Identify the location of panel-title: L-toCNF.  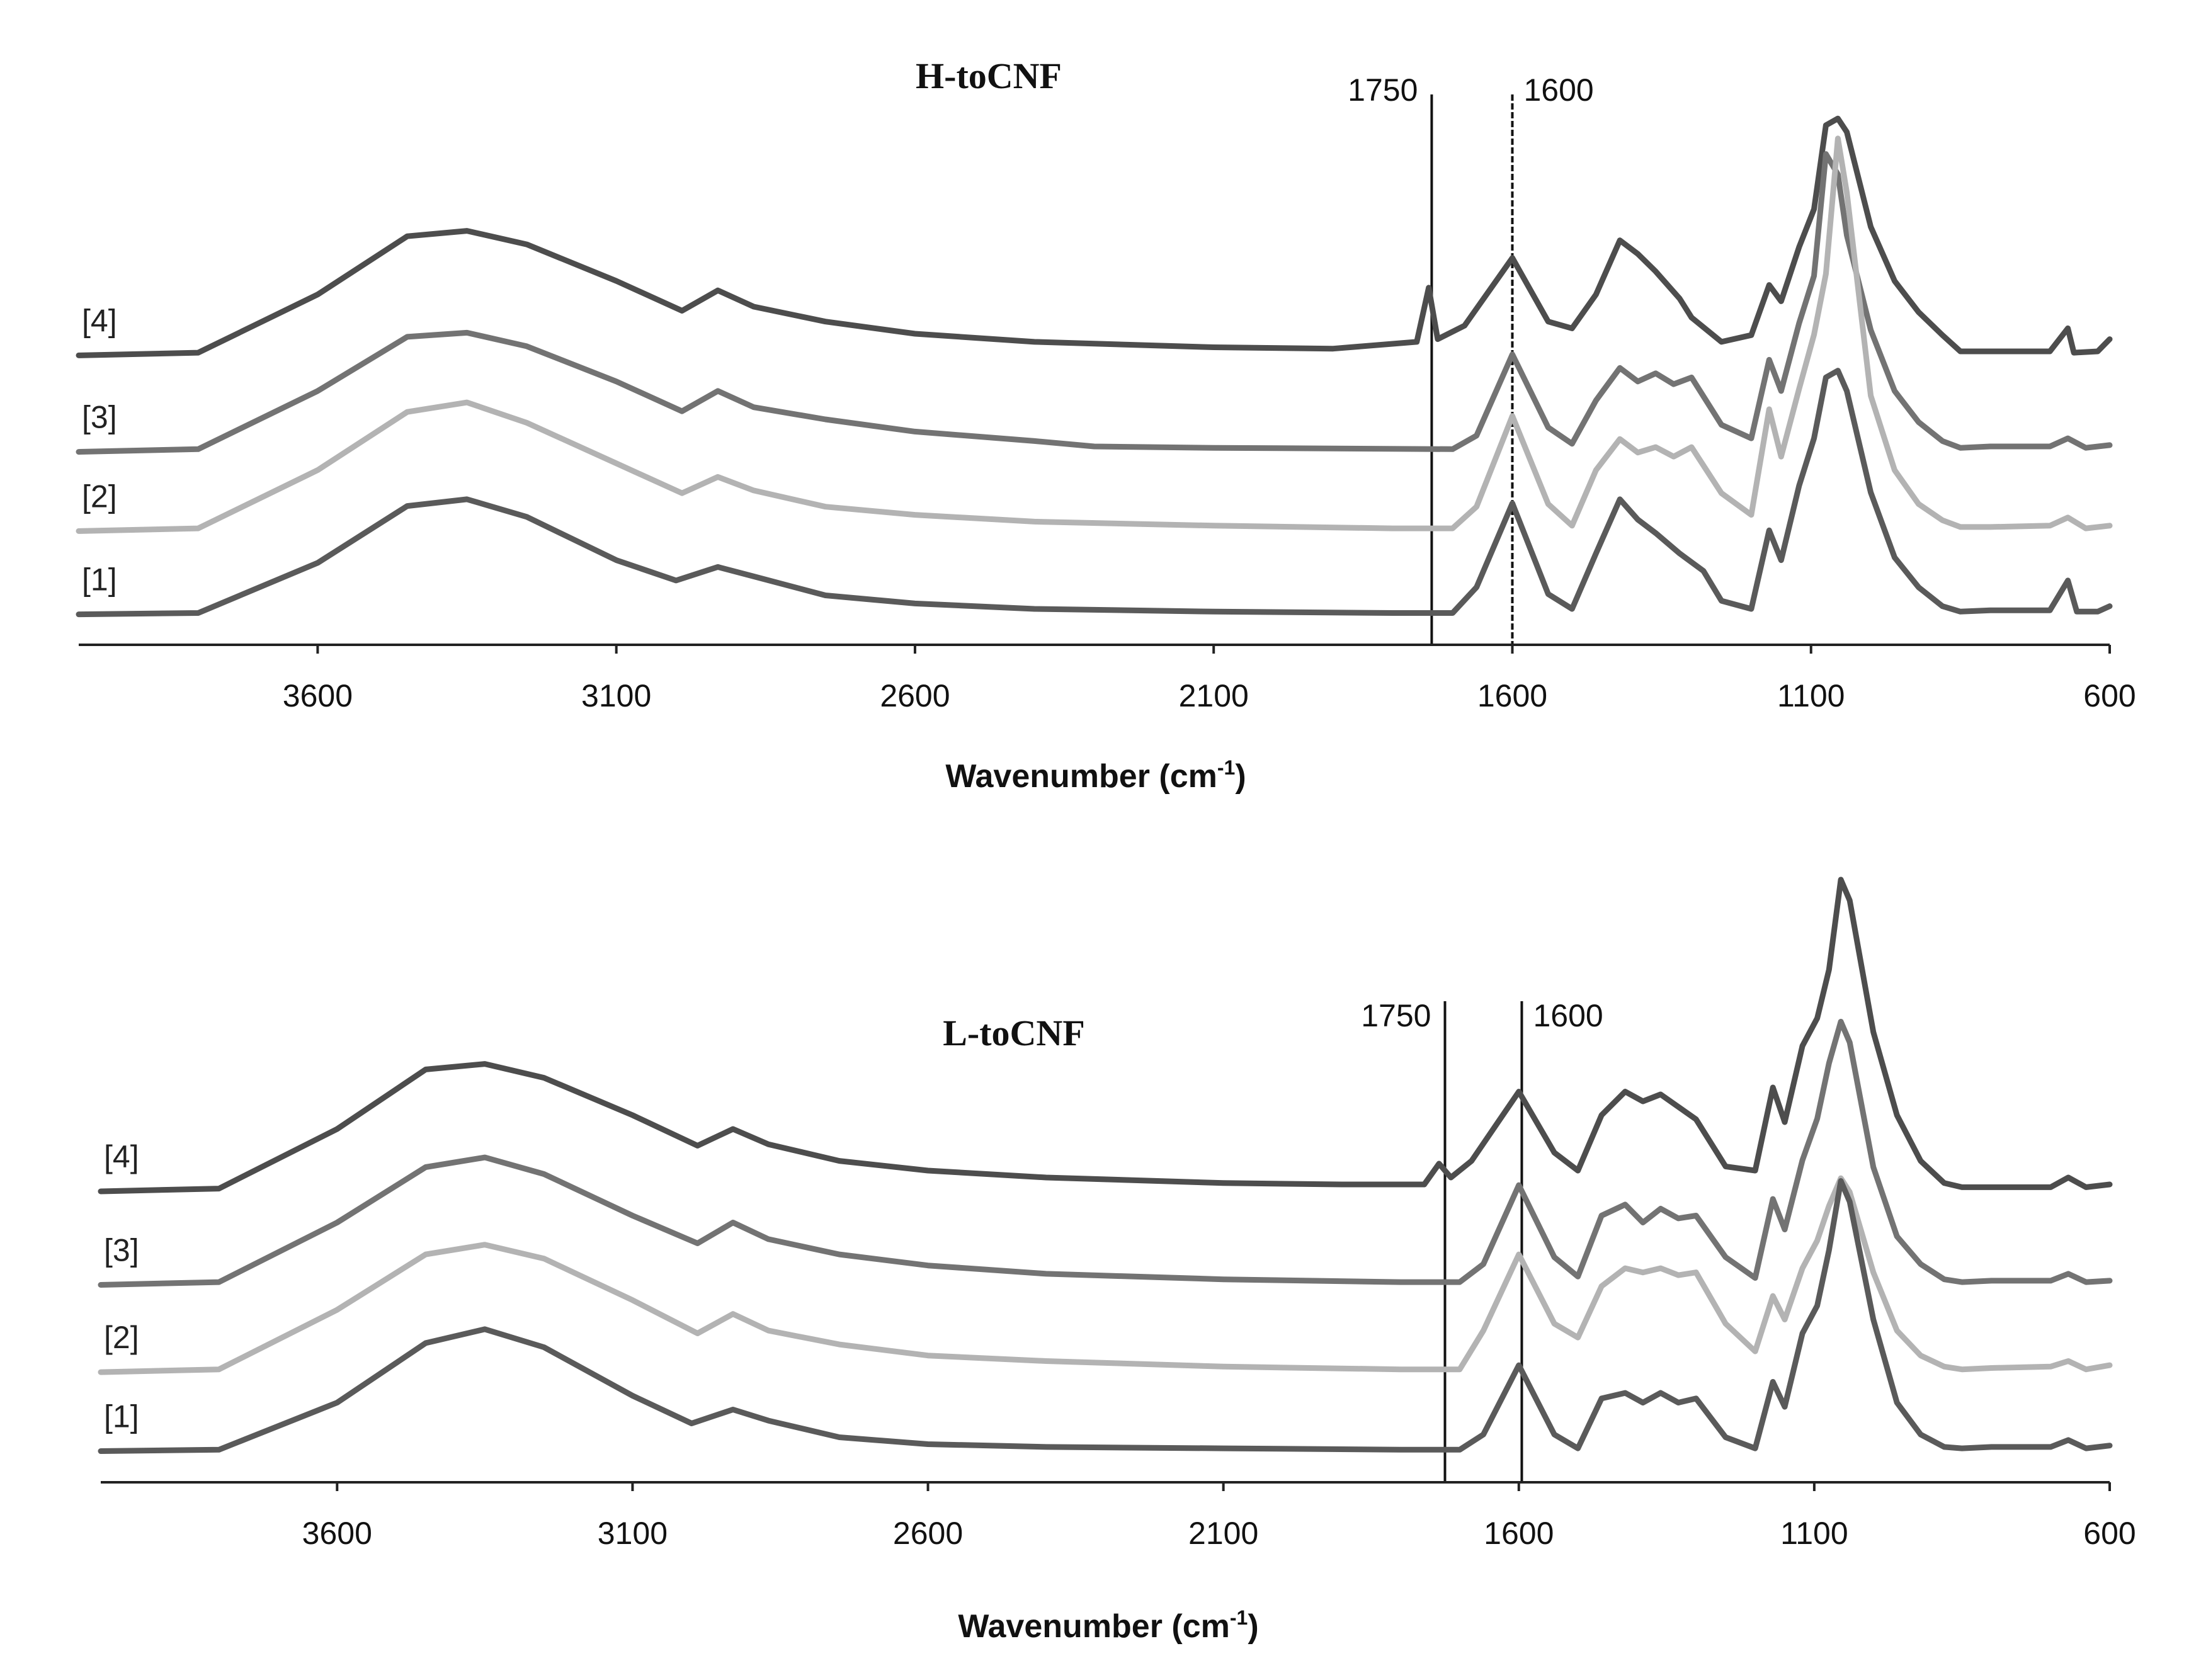
(1014, 1033).